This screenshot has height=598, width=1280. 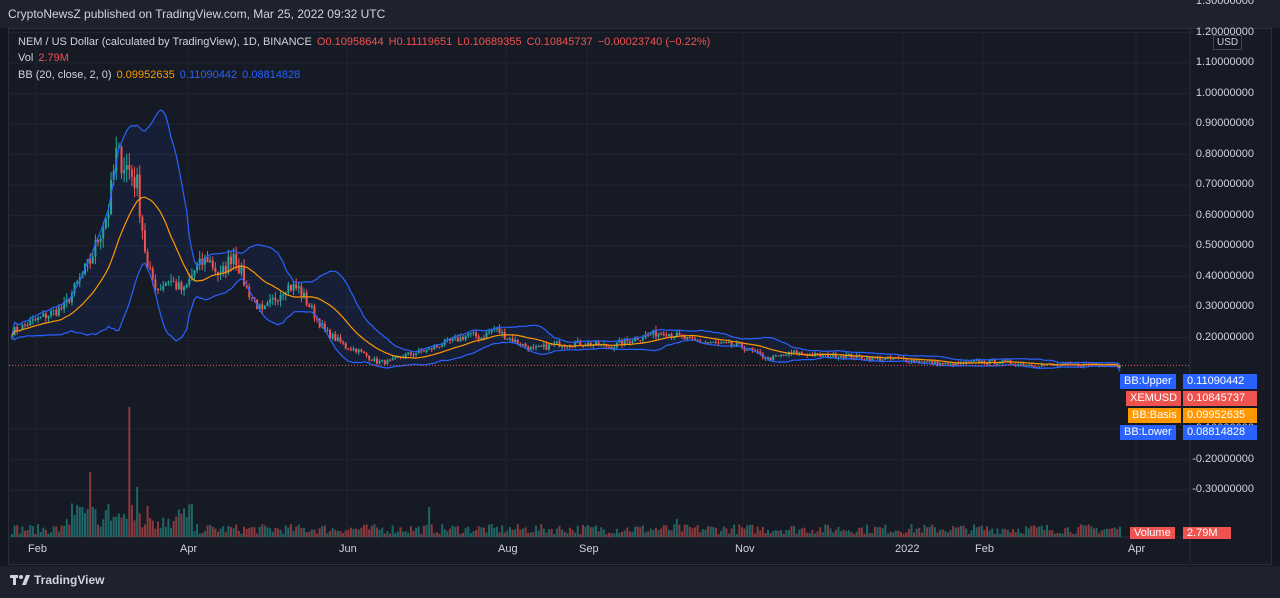 What do you see at coordinates (1223, 489) in the screenshot?
I see `y-tick-label: -0.30000000` at bounding box center [1223, 489].